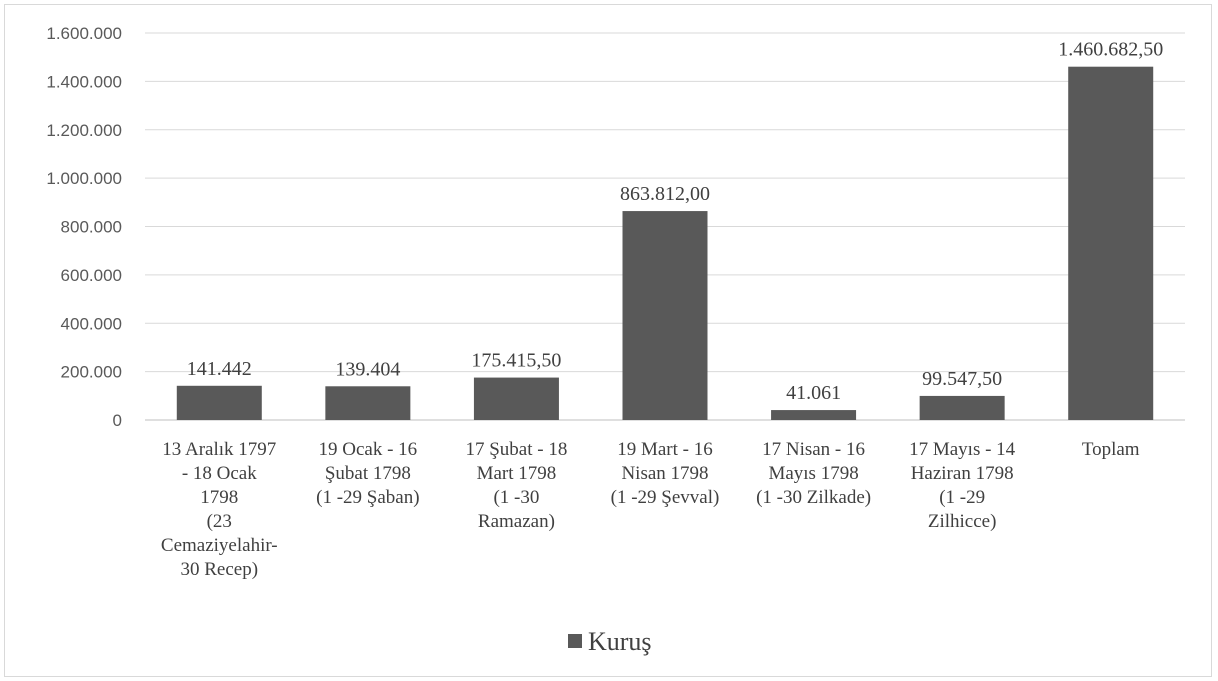 The width and height of the screenshot is (1218, 681). What do you see at coordinates (516, 485) in the screenshot?
I see `x-category-label: 17 Şubat - 18 Mart 1798 (1 -30 Ramazan)` at bounding box center [516, 485].